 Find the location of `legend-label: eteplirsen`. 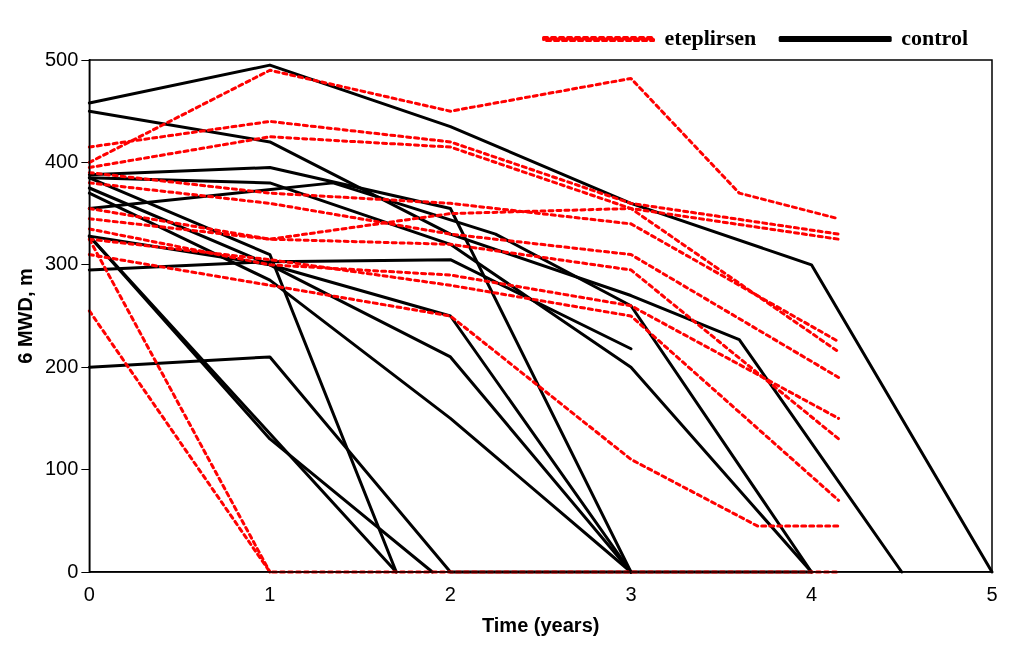

legend-label: eteplirsen is located at coordinates (710, 37).